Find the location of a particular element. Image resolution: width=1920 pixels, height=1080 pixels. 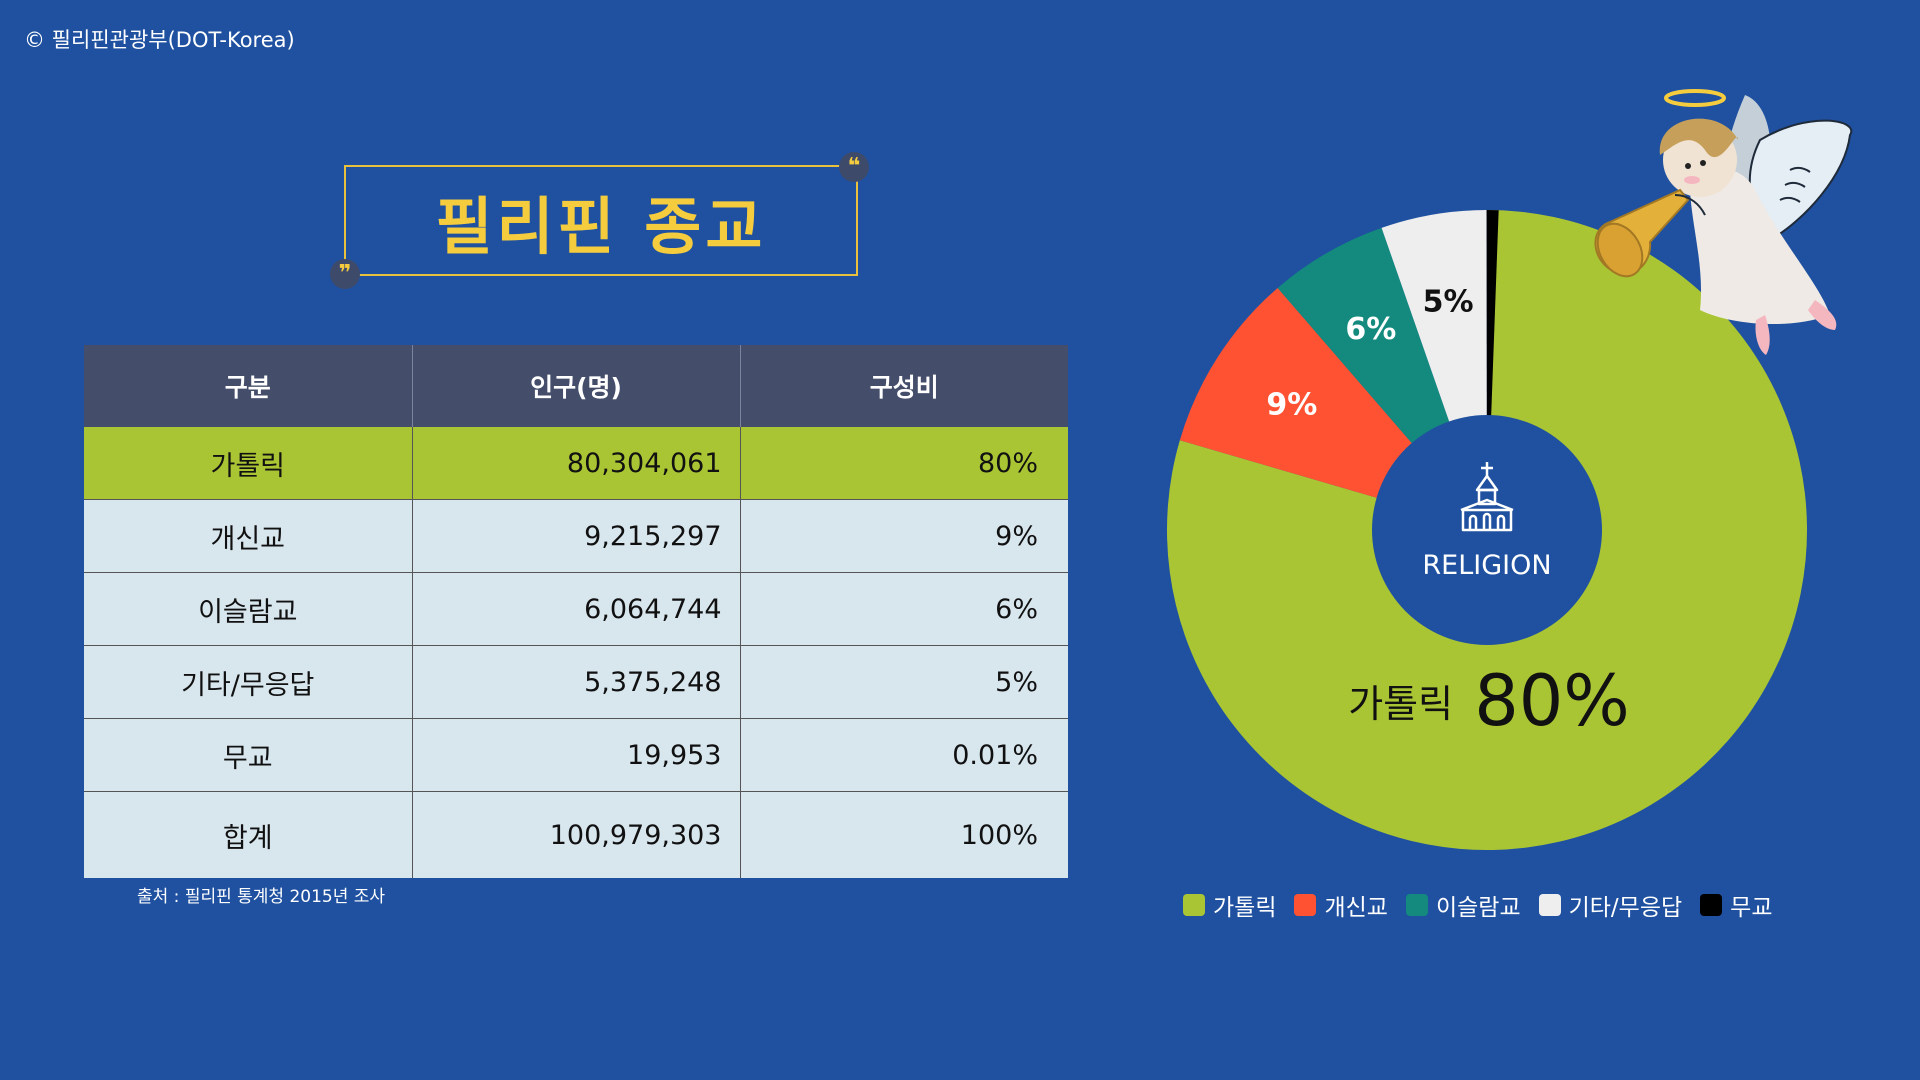

cell-population: 5,375,248 is located at coordinates (576, 682).